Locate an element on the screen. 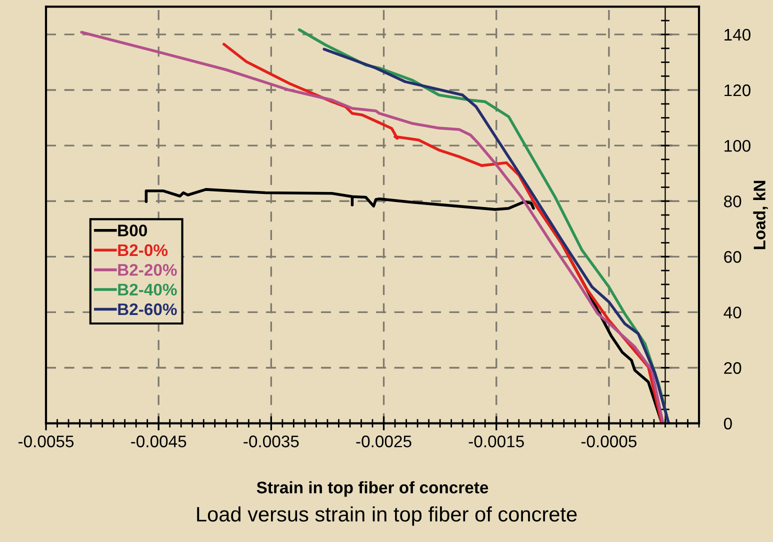 This screenshot has width=773, height=542. y-tick-label: 60 is located at coordinates (733, 257).